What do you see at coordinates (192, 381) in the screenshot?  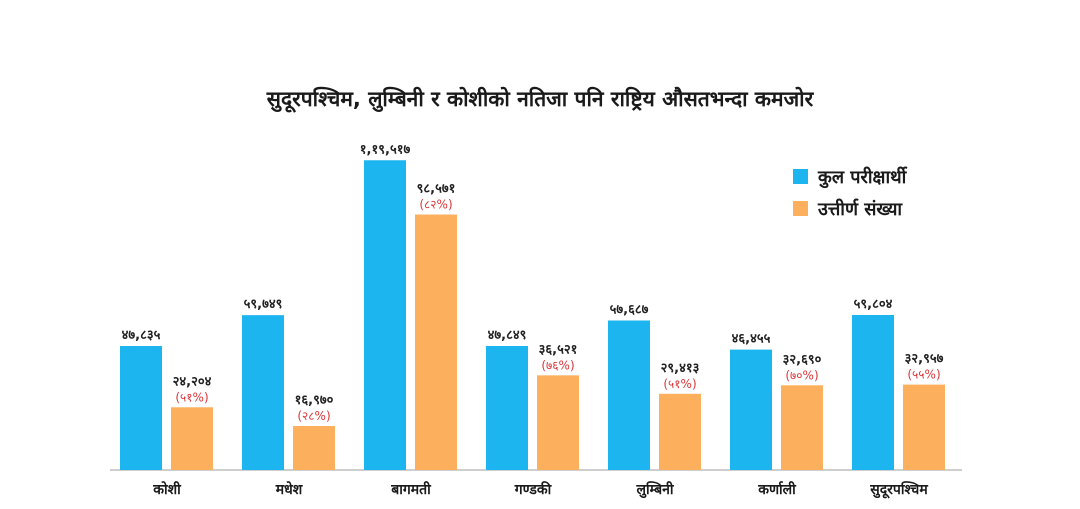 I see `value-label-passed: २४,२०४` at bounding box center [192, 381].